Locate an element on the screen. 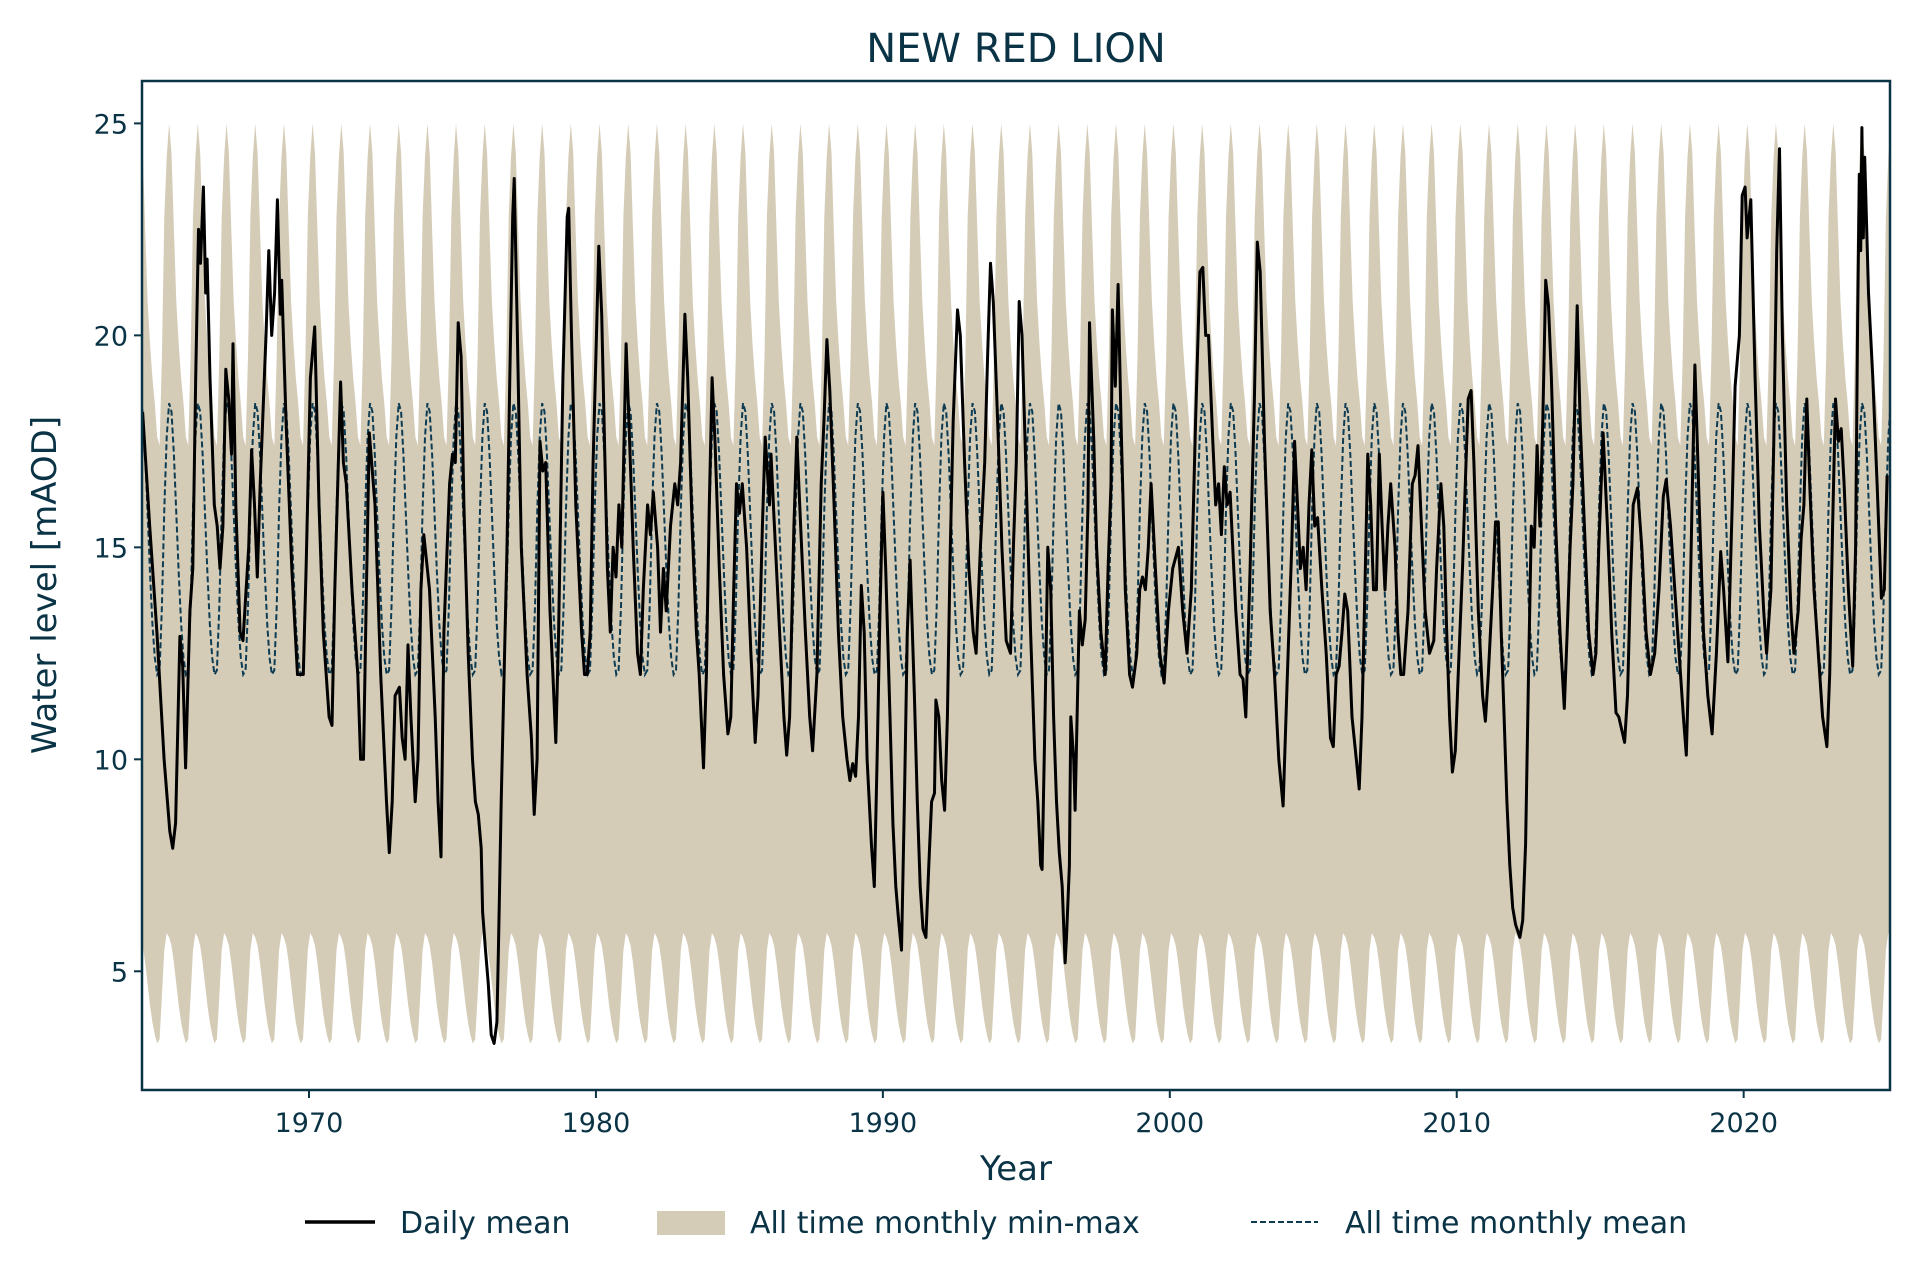 The image size is (1920, 1280). legend-monthly-mean-label: All time monthly mean is located at coordinates (1516, 1223).